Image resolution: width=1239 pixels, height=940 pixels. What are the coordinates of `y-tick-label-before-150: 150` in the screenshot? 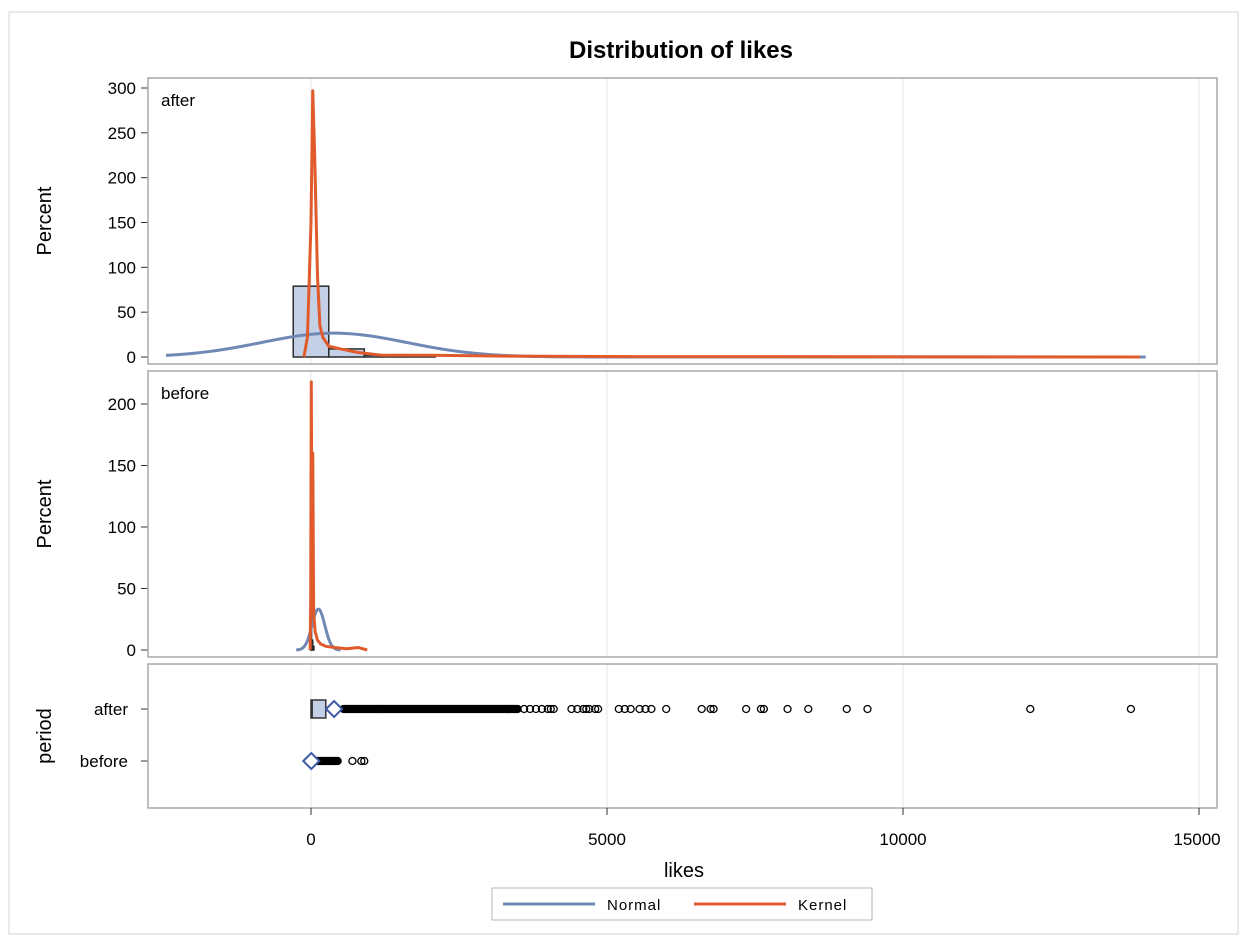 It's located at (122, 466).